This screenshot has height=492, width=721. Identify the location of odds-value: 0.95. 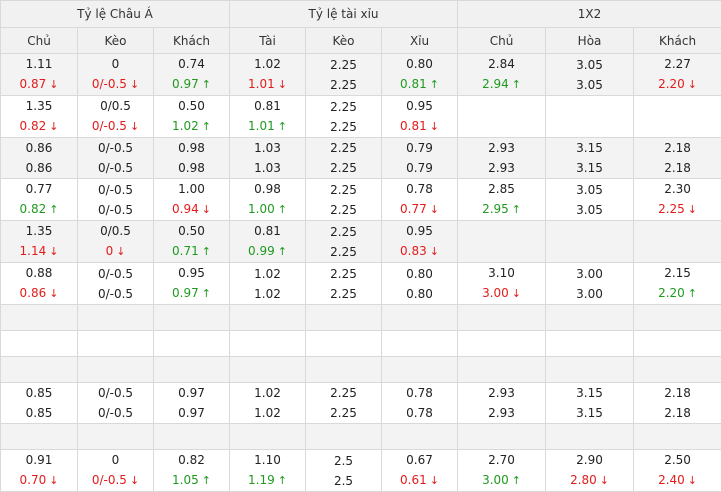
(191, 273).